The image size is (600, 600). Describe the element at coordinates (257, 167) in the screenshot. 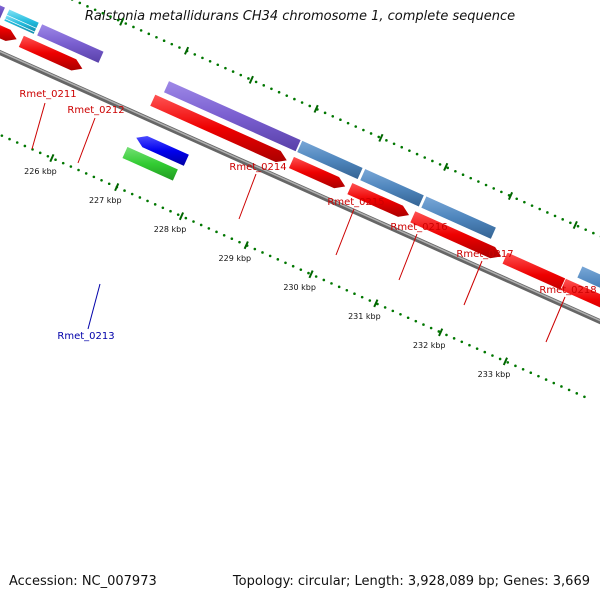

I see `gene-label: Rmet_0214` at that location.